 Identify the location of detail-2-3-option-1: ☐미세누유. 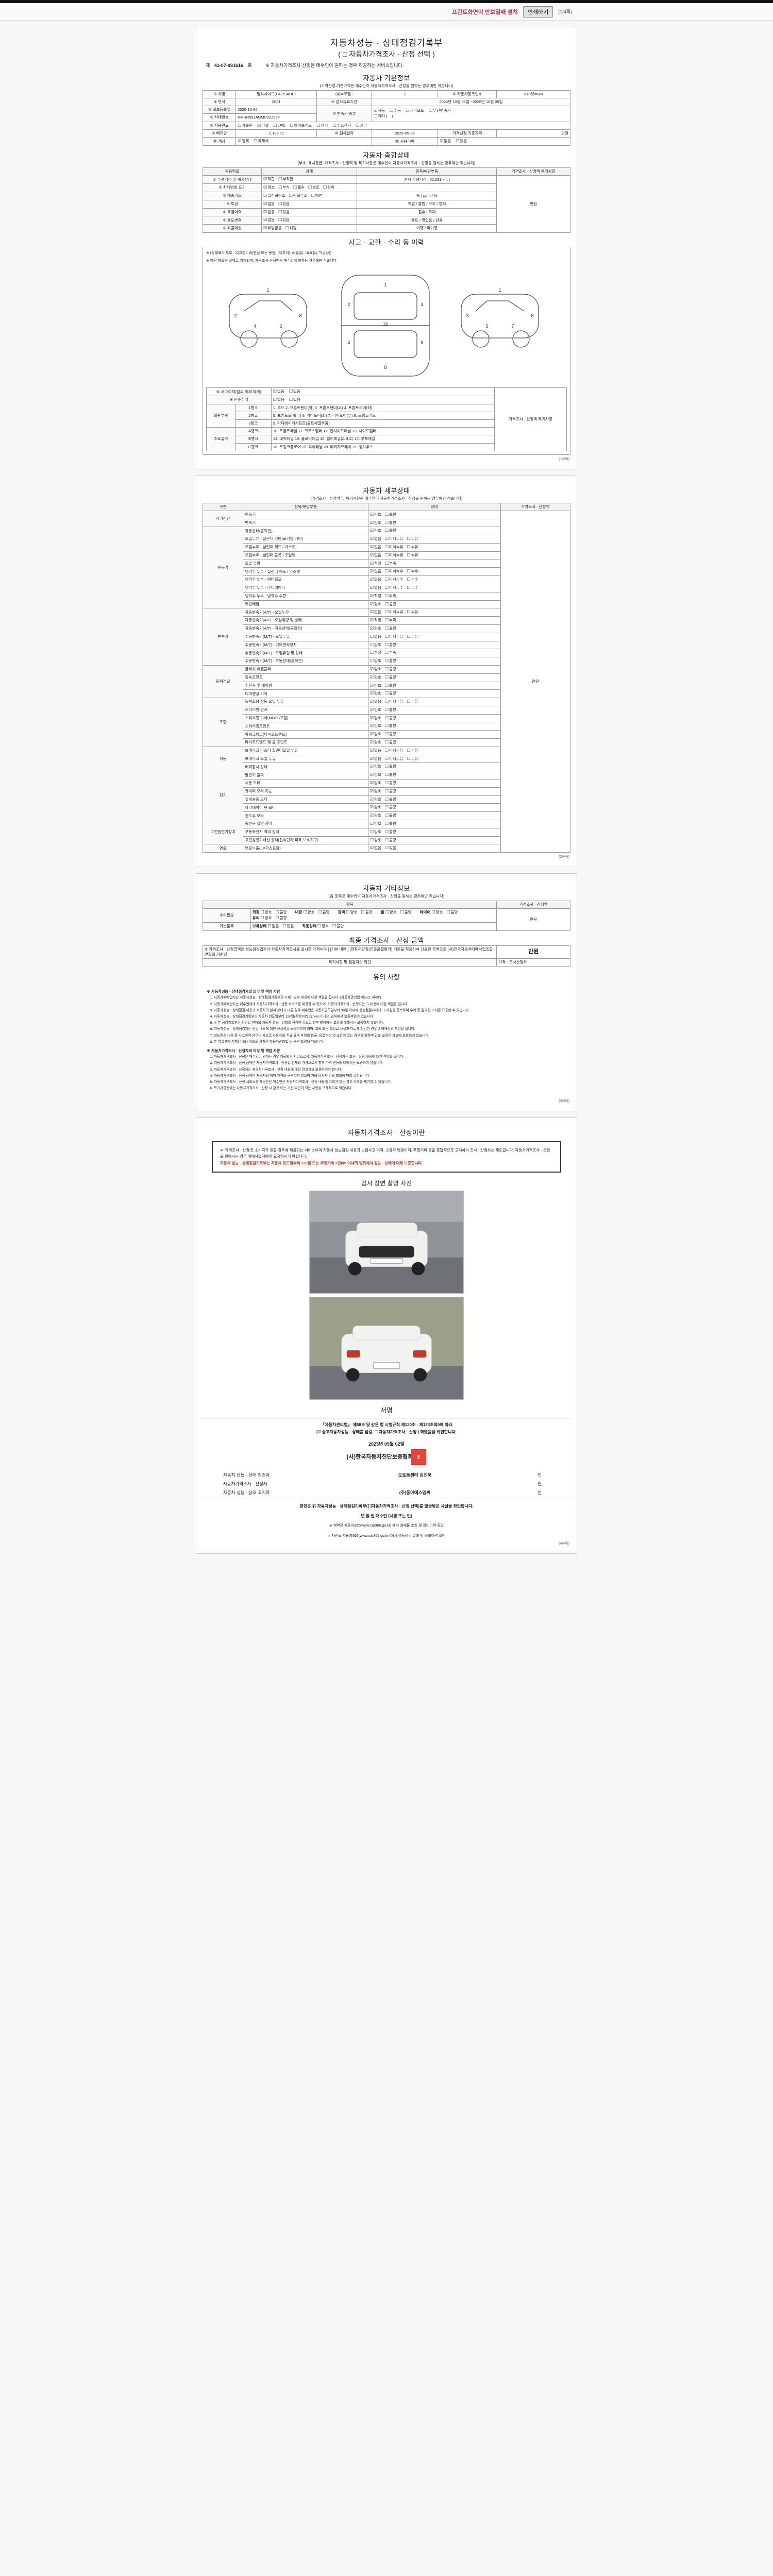
(394, 636).